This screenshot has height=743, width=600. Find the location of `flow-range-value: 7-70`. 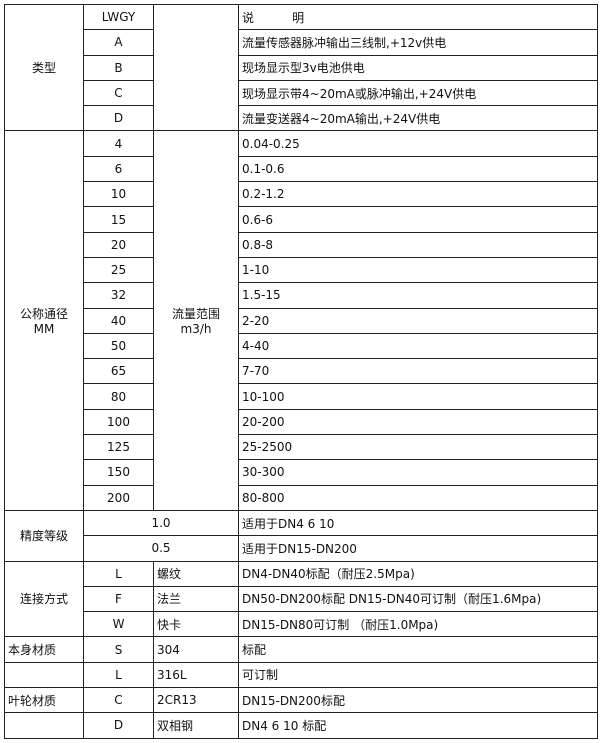

flow-range-value: 7-70 is located at coordinates (418, 371).